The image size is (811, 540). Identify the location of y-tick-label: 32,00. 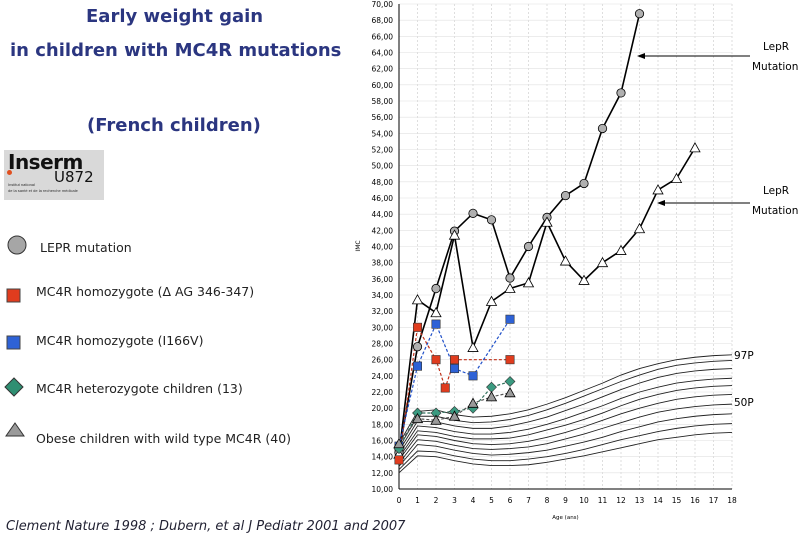
(383, 311).